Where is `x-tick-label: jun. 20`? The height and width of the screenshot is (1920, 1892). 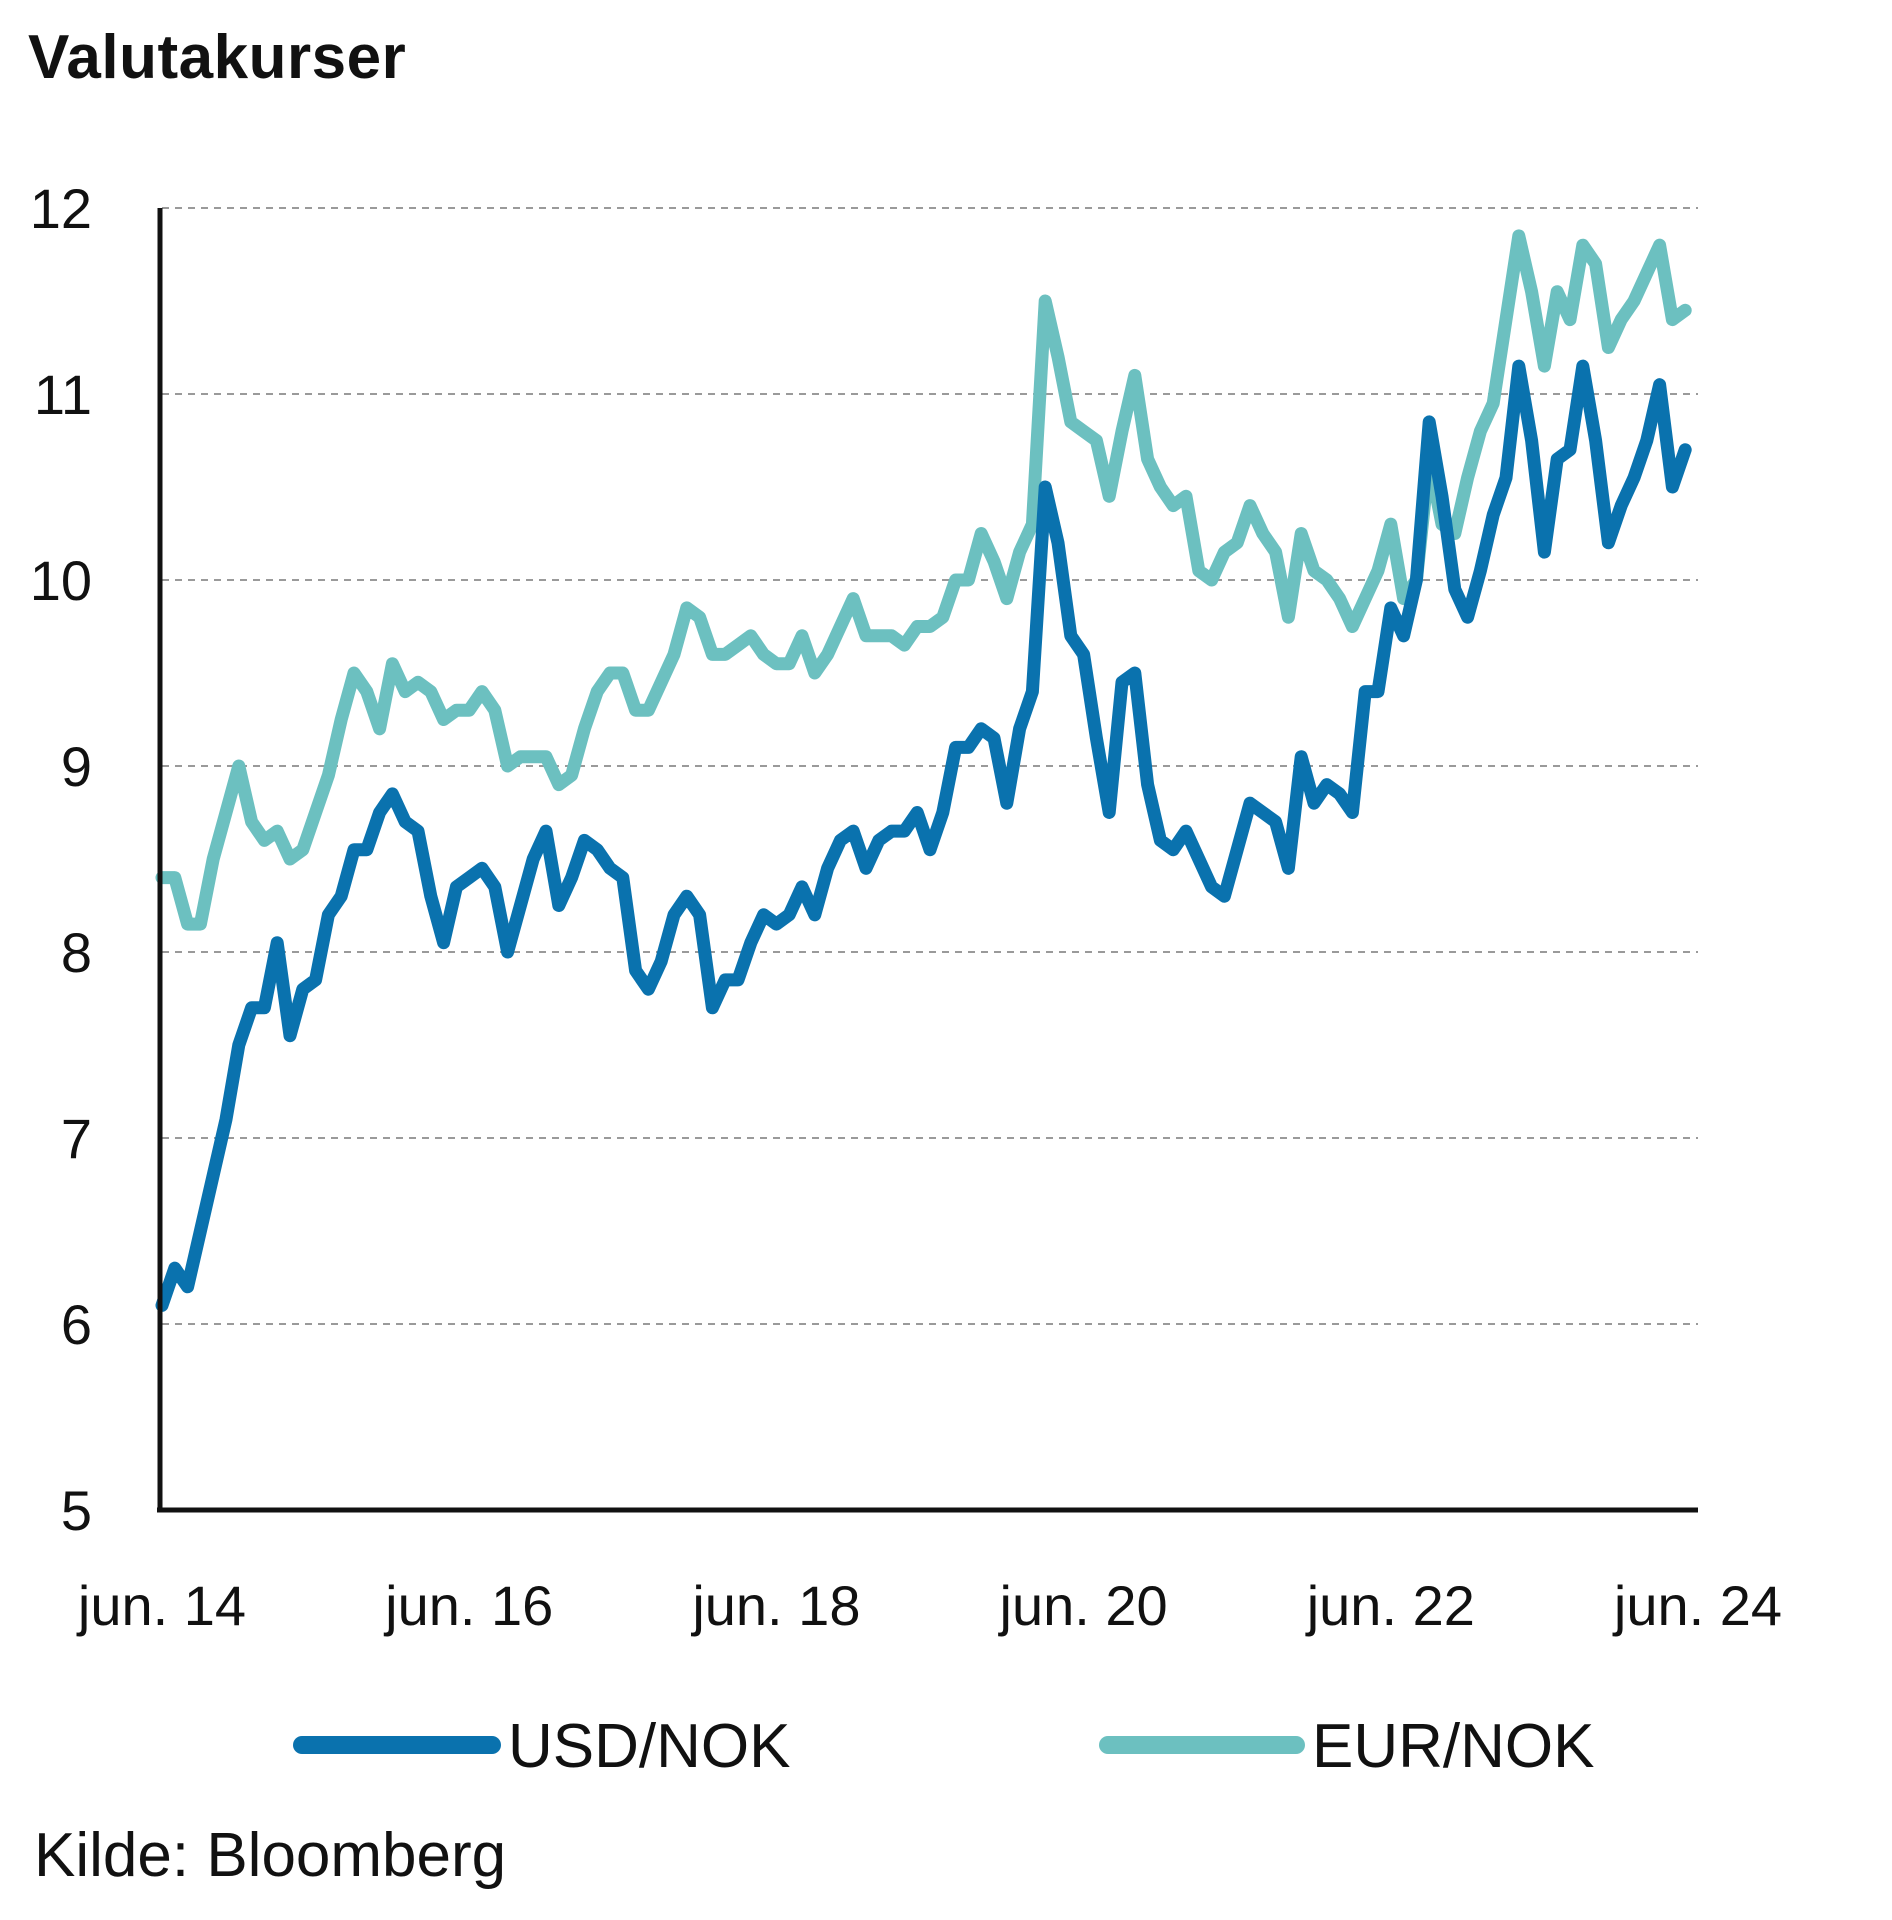 x-tick-label: jun. 20 is located at coordinates (1083, 1605).